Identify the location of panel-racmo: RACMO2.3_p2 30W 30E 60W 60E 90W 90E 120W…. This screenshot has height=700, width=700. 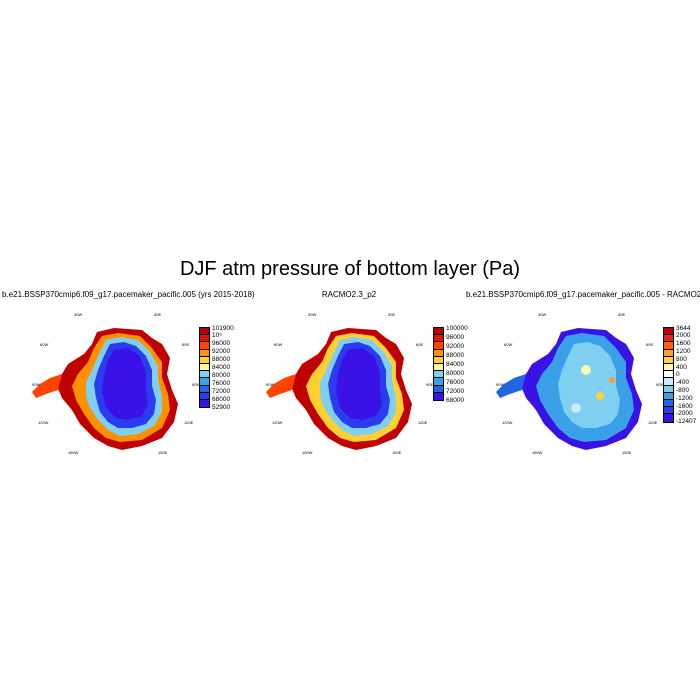
(352, 375).